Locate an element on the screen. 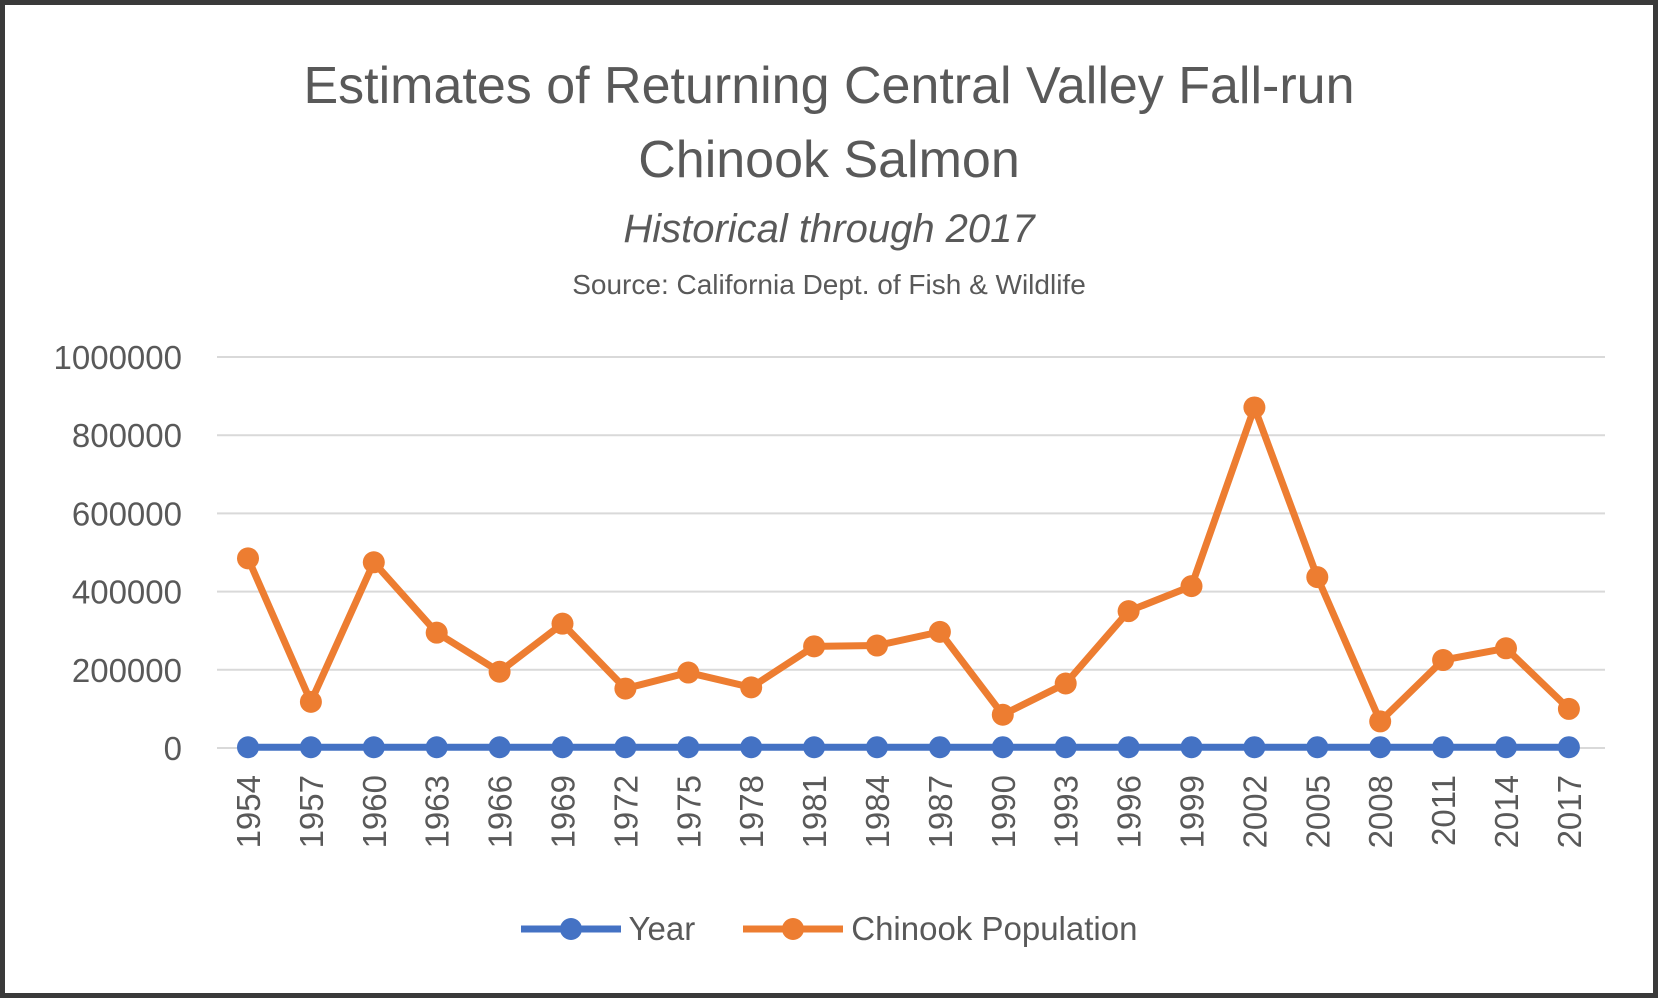 Image resolution: width=1658 pixels, height=998 pixels. y-tick-label-800000: 800000 is located at coordinates (127, 435).